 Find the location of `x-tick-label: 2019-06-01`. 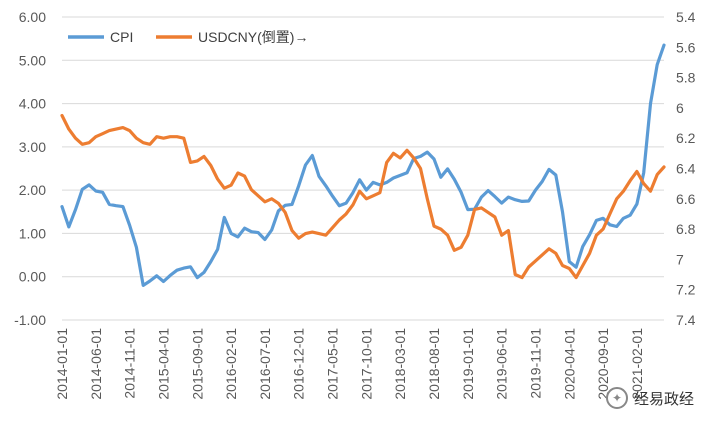

x-tick-label: 2019-06-01 is located at coordinates (502, 364).